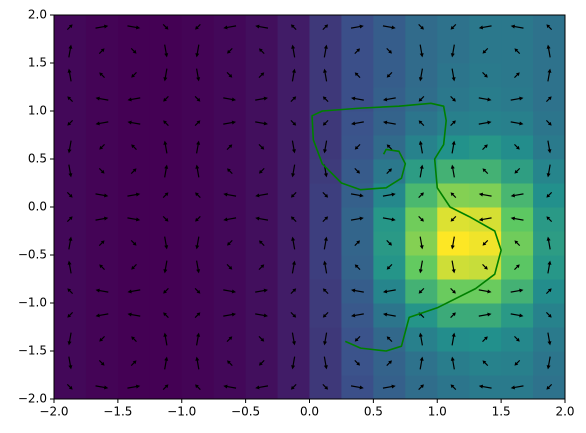 The image size is (586, 433). Describe the element at coordinates (32, 351) in the screenshot. I see `y-tick-label: −1.5` at that location.